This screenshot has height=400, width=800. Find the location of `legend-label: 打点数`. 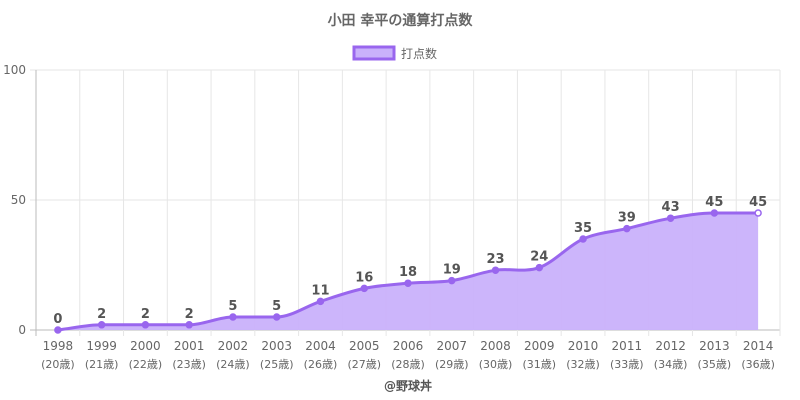

legend-label: 打点数 is located at coordinates (419, 53).